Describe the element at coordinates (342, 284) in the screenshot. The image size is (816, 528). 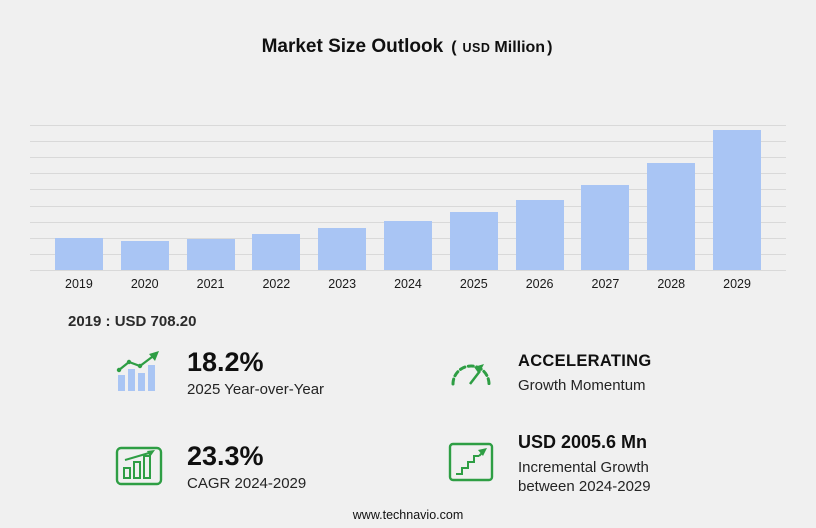
I see `x-tick-2023: 2023` at that location.